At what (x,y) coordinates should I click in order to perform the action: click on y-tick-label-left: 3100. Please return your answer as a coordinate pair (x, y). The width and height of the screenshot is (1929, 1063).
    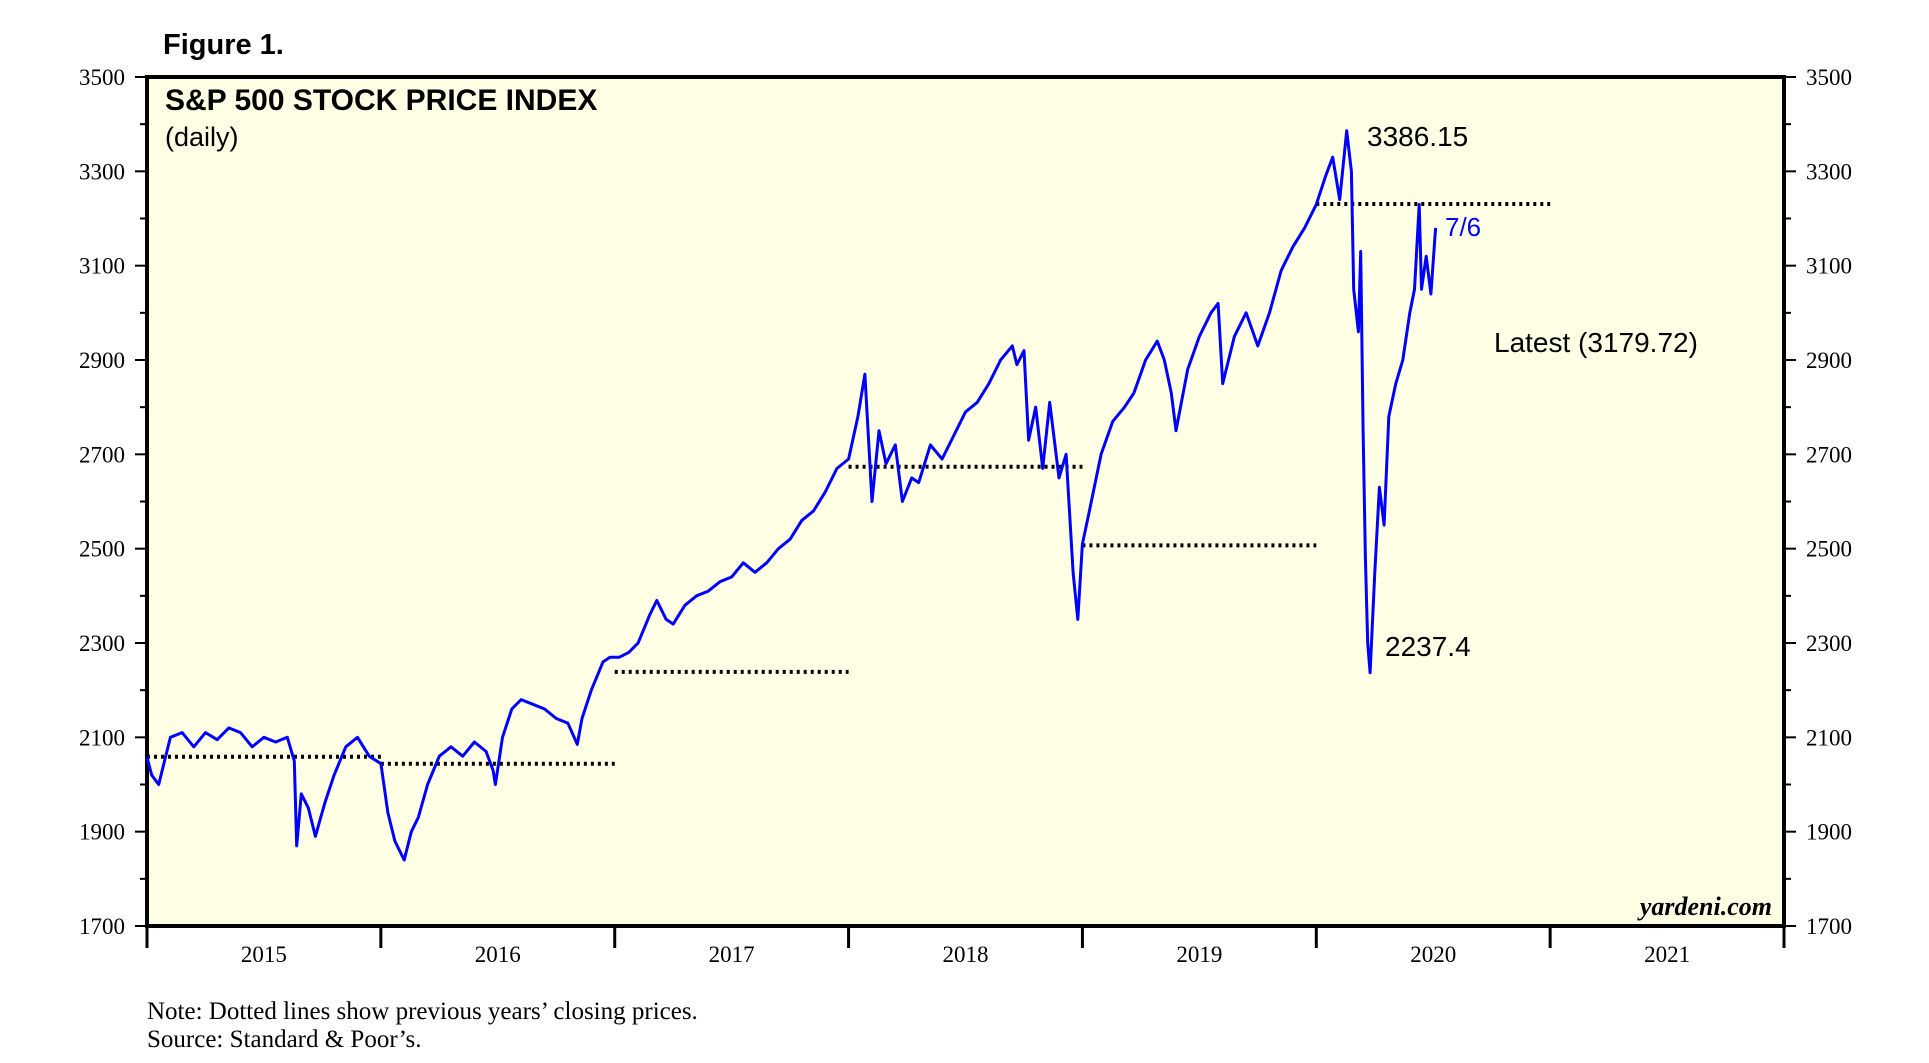
    Looking at the image, I should click on (102, 266).